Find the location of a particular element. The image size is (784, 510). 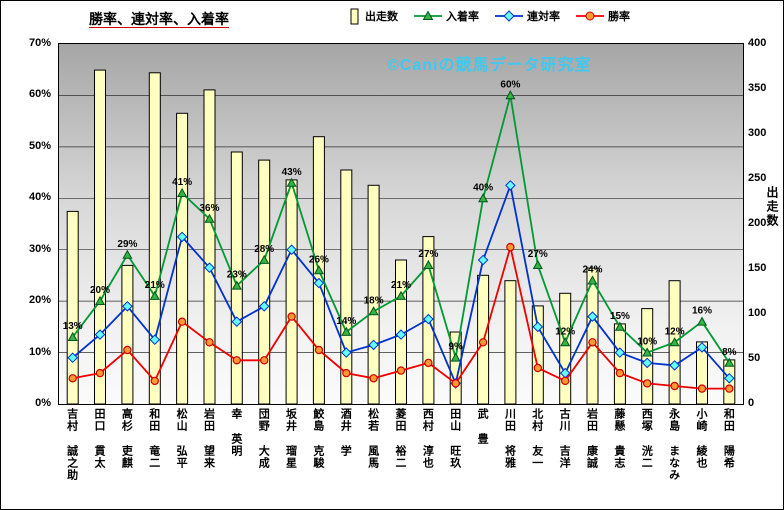

x-axis-label: 西村 淳也 is located at coordinates (427, 438).